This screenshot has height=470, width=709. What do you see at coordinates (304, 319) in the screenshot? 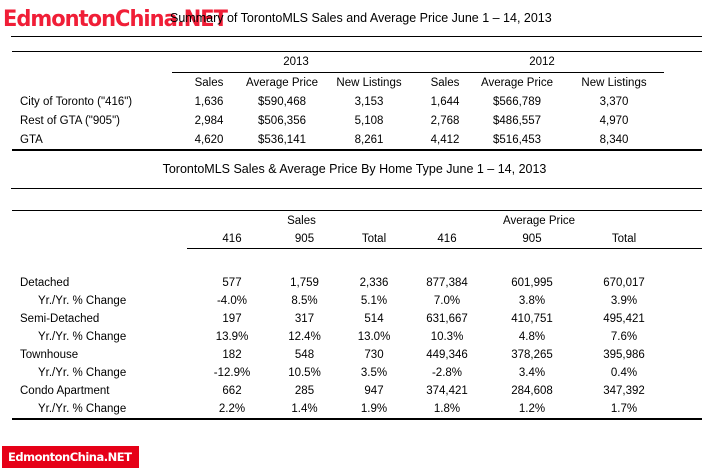
I see `cell-value: 317` at bounding box center [304, 319].